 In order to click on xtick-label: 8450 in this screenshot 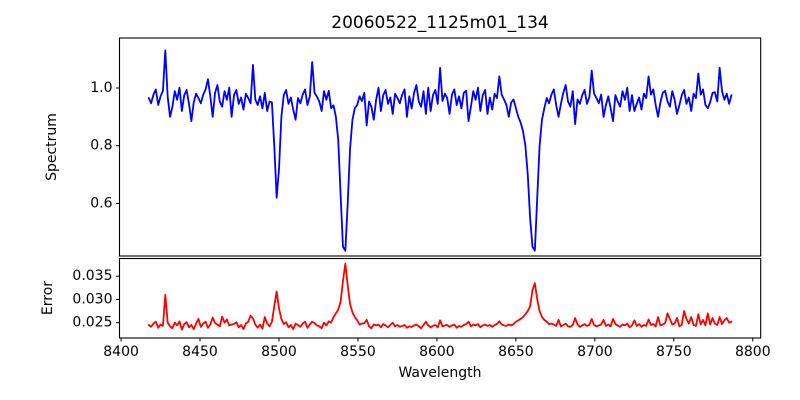, I will do `click(200, 352)`.